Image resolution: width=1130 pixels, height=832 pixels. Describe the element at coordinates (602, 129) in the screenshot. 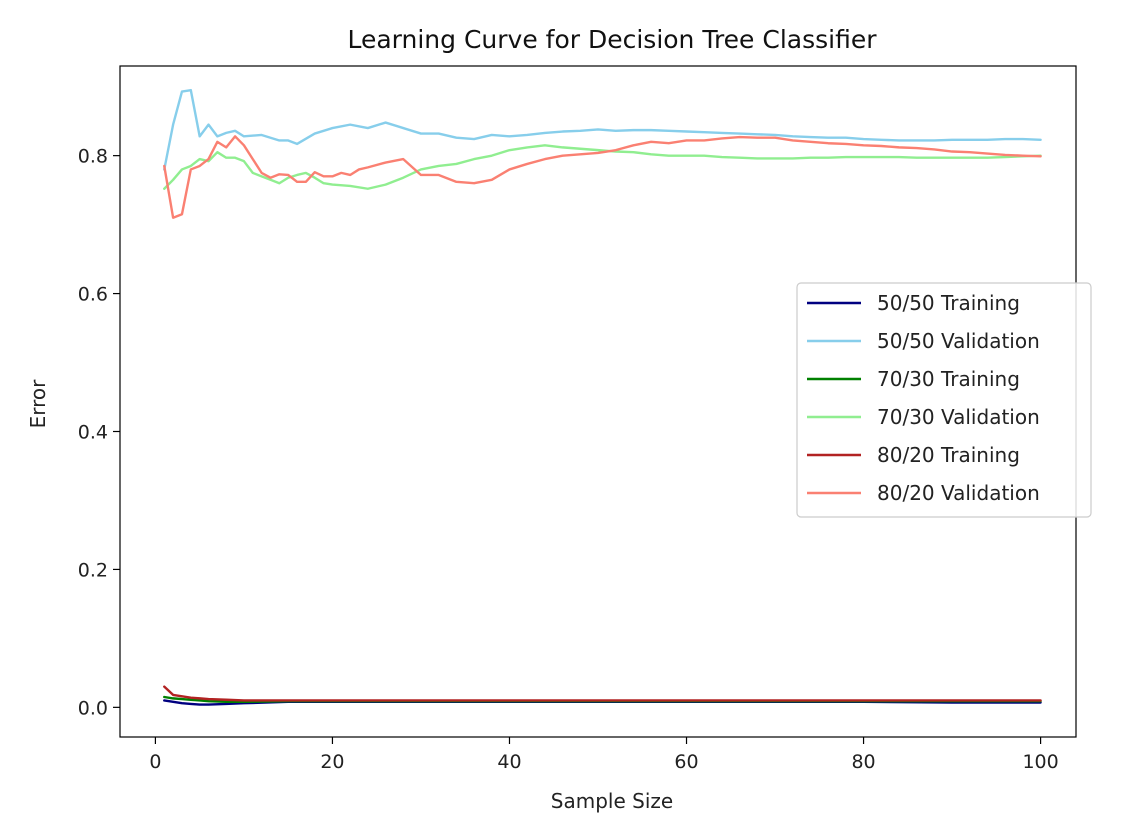

I see `series-line-50-50-validation` at that location.